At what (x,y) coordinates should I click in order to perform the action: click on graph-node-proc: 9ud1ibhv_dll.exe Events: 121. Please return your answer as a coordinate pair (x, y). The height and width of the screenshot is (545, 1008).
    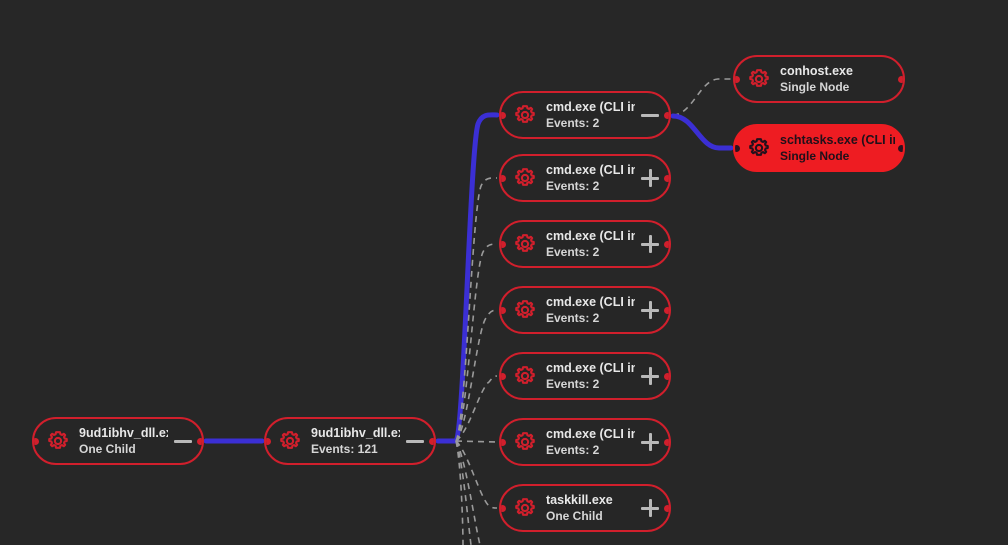
    Looking at the image, I should click on (350, 441).